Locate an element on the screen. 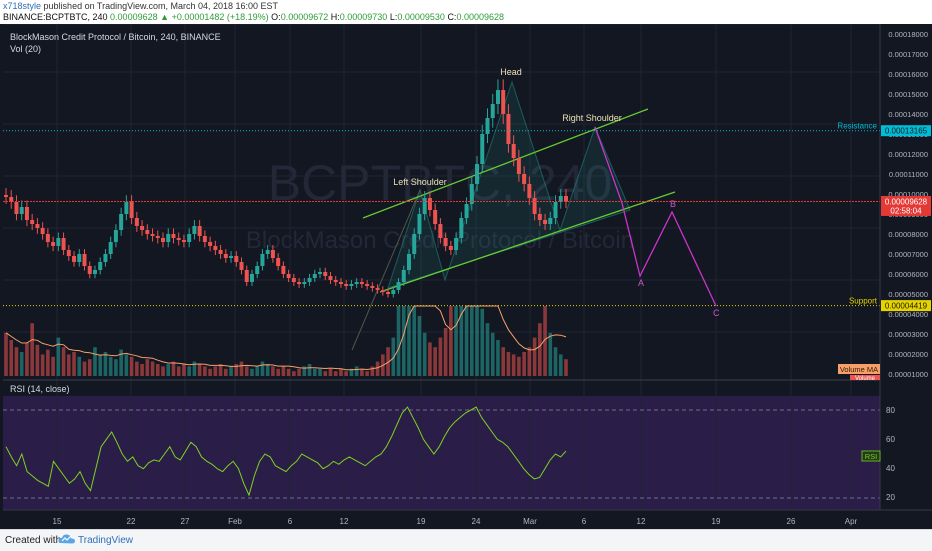  author-link: x718style is located at coordinates (22, 6).